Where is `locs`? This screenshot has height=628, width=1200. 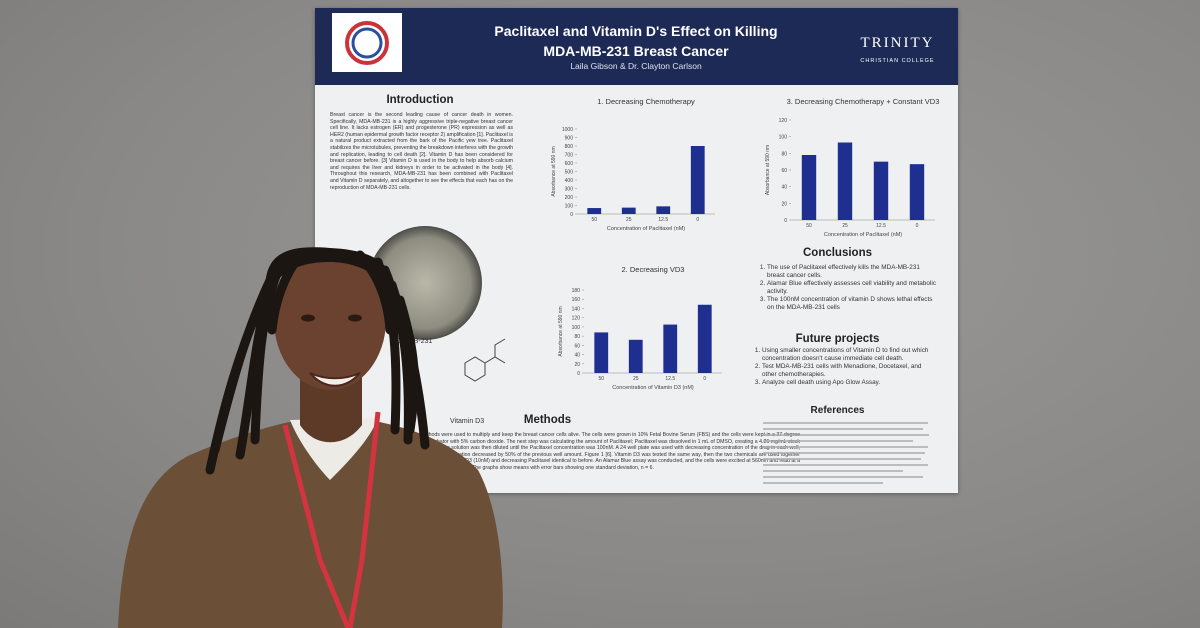 locs is located at coordinates (317, 362).